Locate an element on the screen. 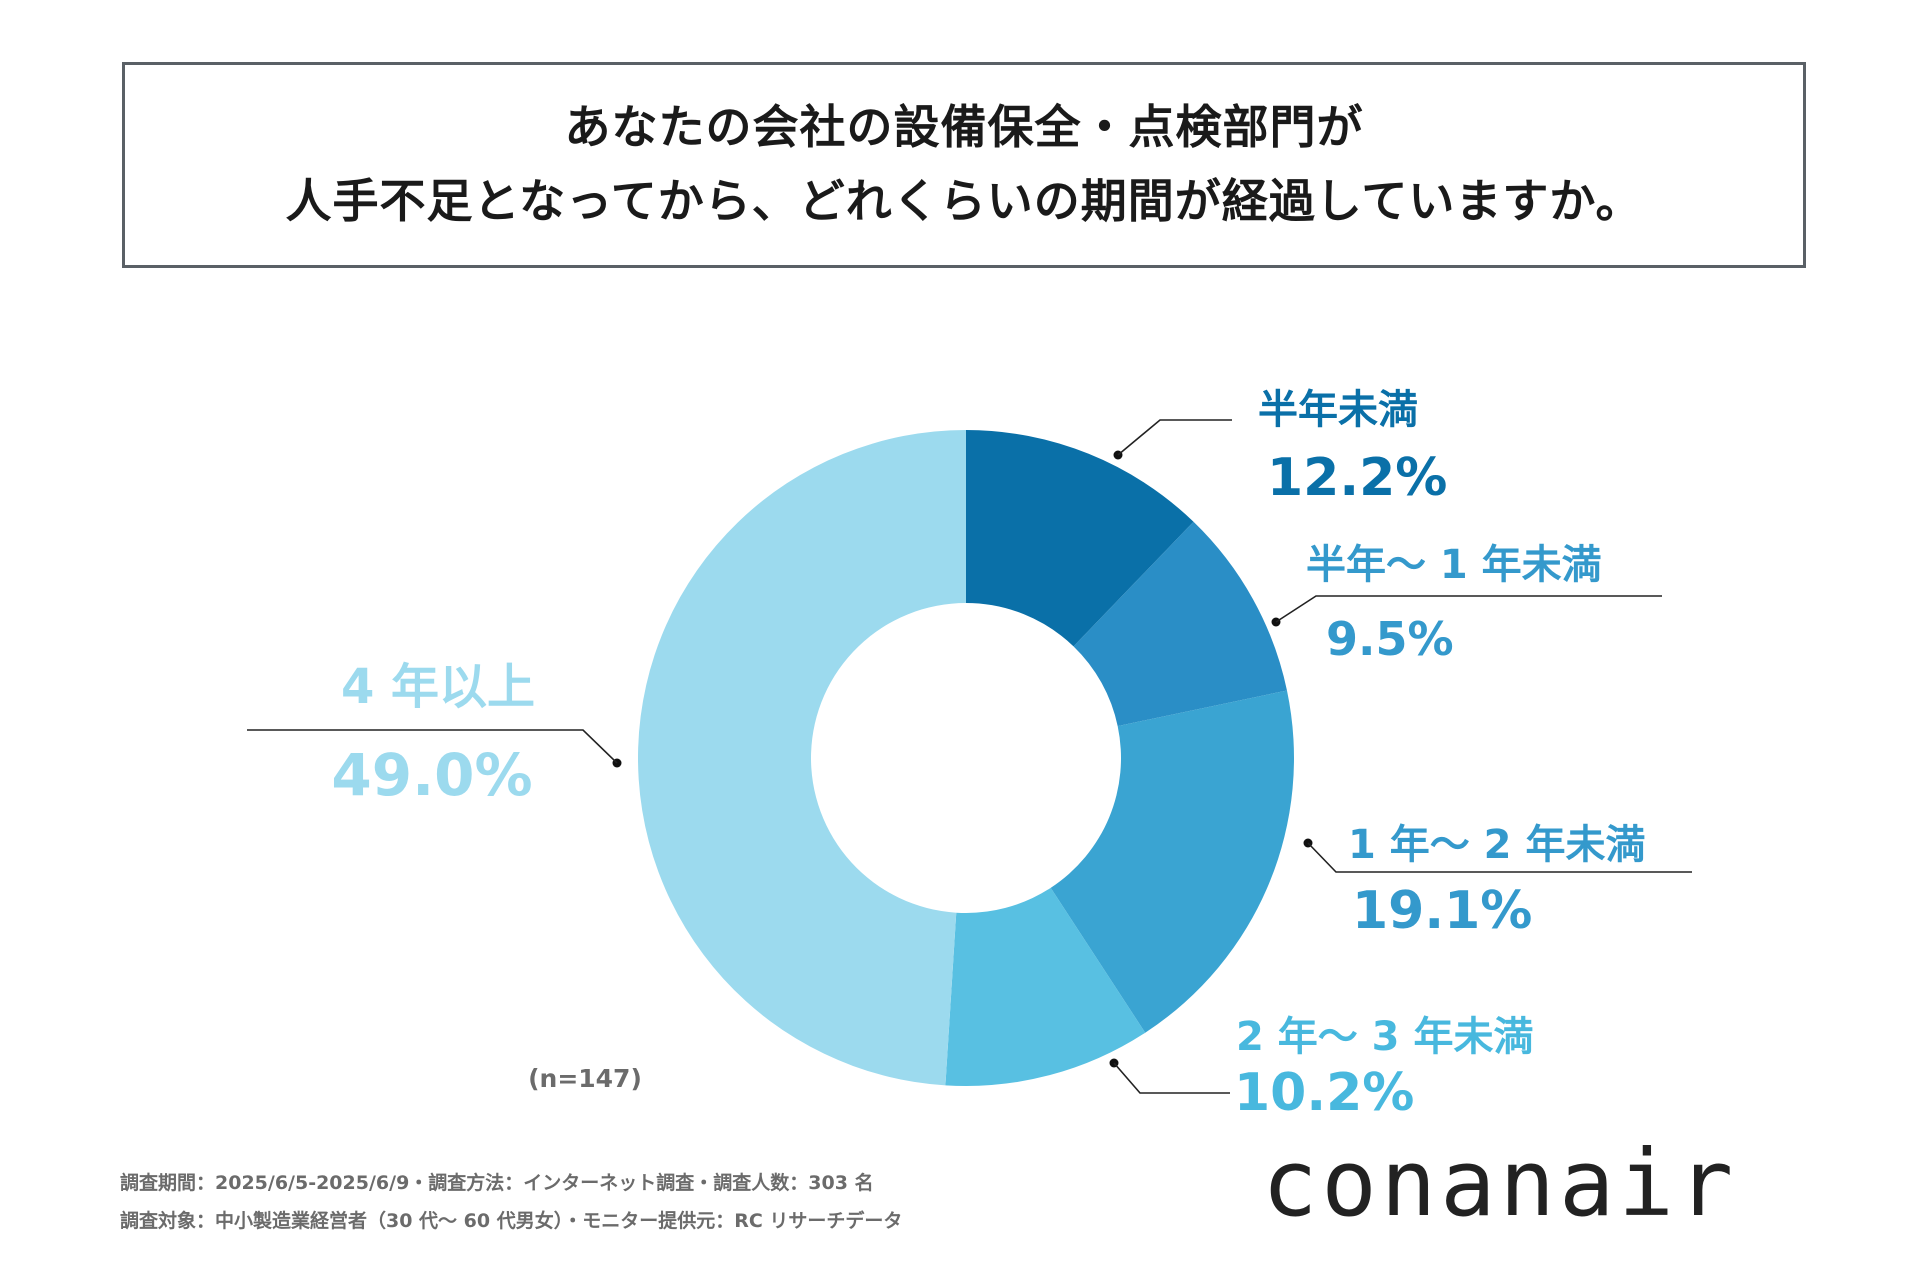  title-line-1: あなたの会社の設備保全・点検部門が is located at coordinates (964, 127).